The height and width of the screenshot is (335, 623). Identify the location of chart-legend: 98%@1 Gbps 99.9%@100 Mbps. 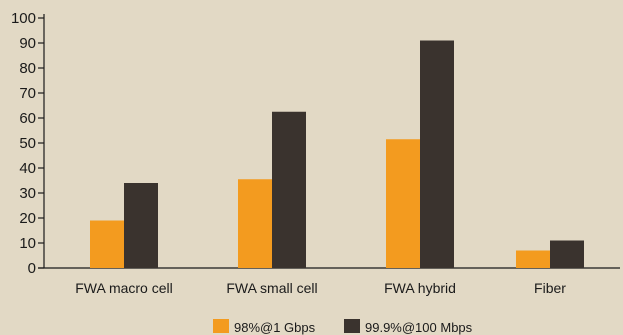
(343, 327).